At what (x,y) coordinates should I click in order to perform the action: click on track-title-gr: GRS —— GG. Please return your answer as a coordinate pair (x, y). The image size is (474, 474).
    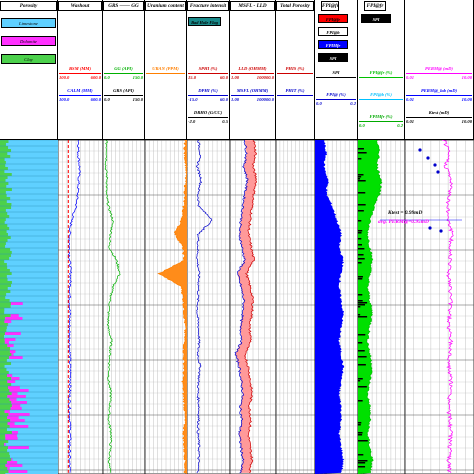
    Looking at the image, I should click on (123, 6).